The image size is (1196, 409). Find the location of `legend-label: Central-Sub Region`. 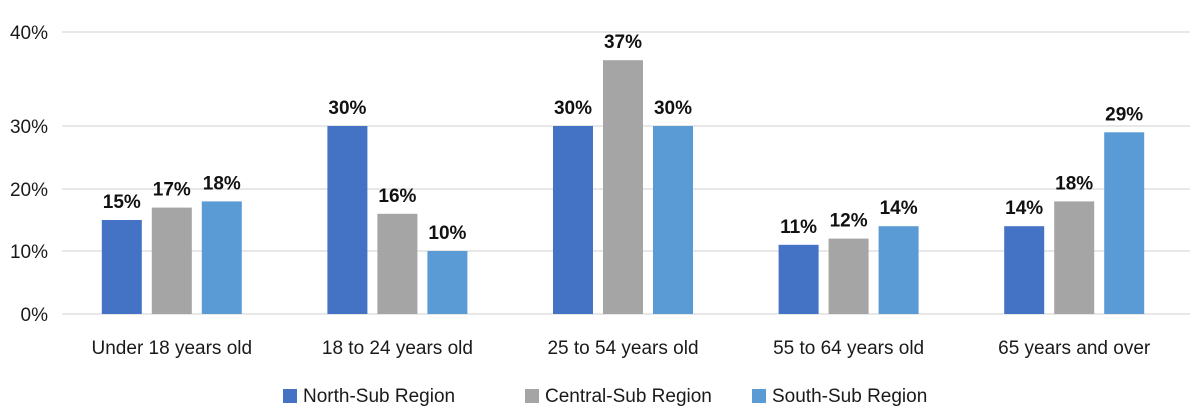

legend-label: Central-Sub Region is located at coordinates (628, 396).